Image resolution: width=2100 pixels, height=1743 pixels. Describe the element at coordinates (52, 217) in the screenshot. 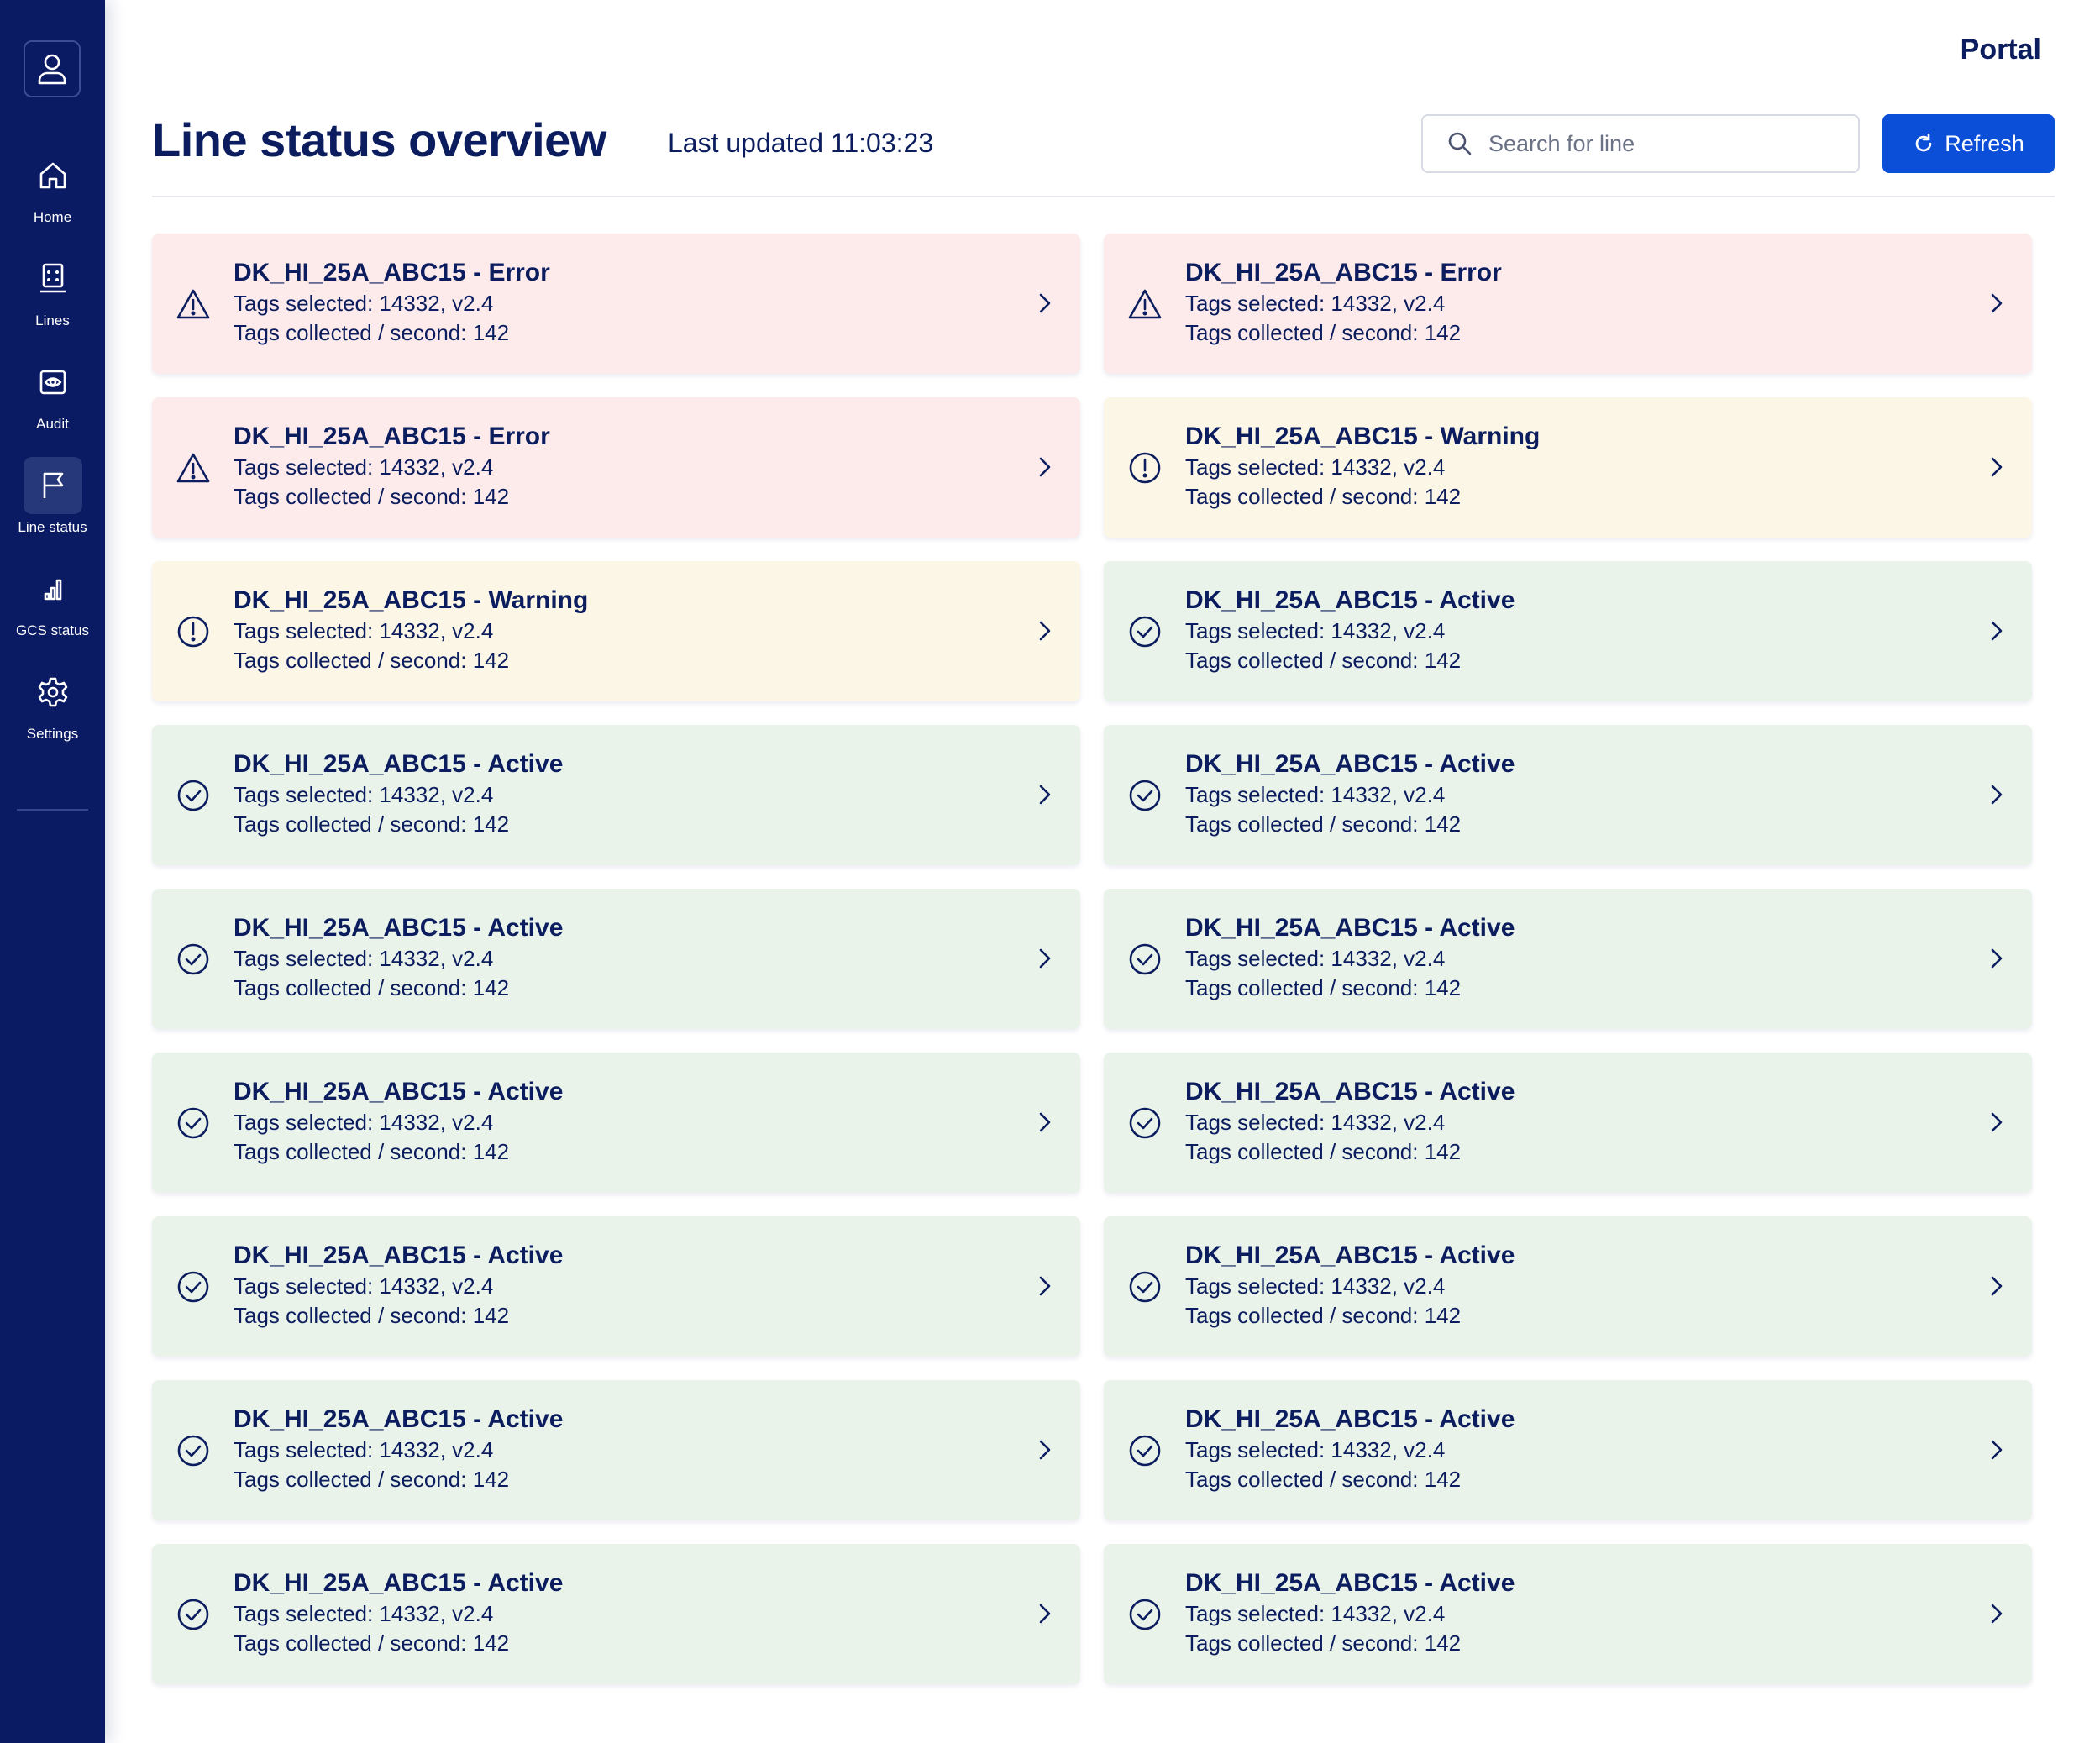

I see `sidebar-item-label: Home` at that location.